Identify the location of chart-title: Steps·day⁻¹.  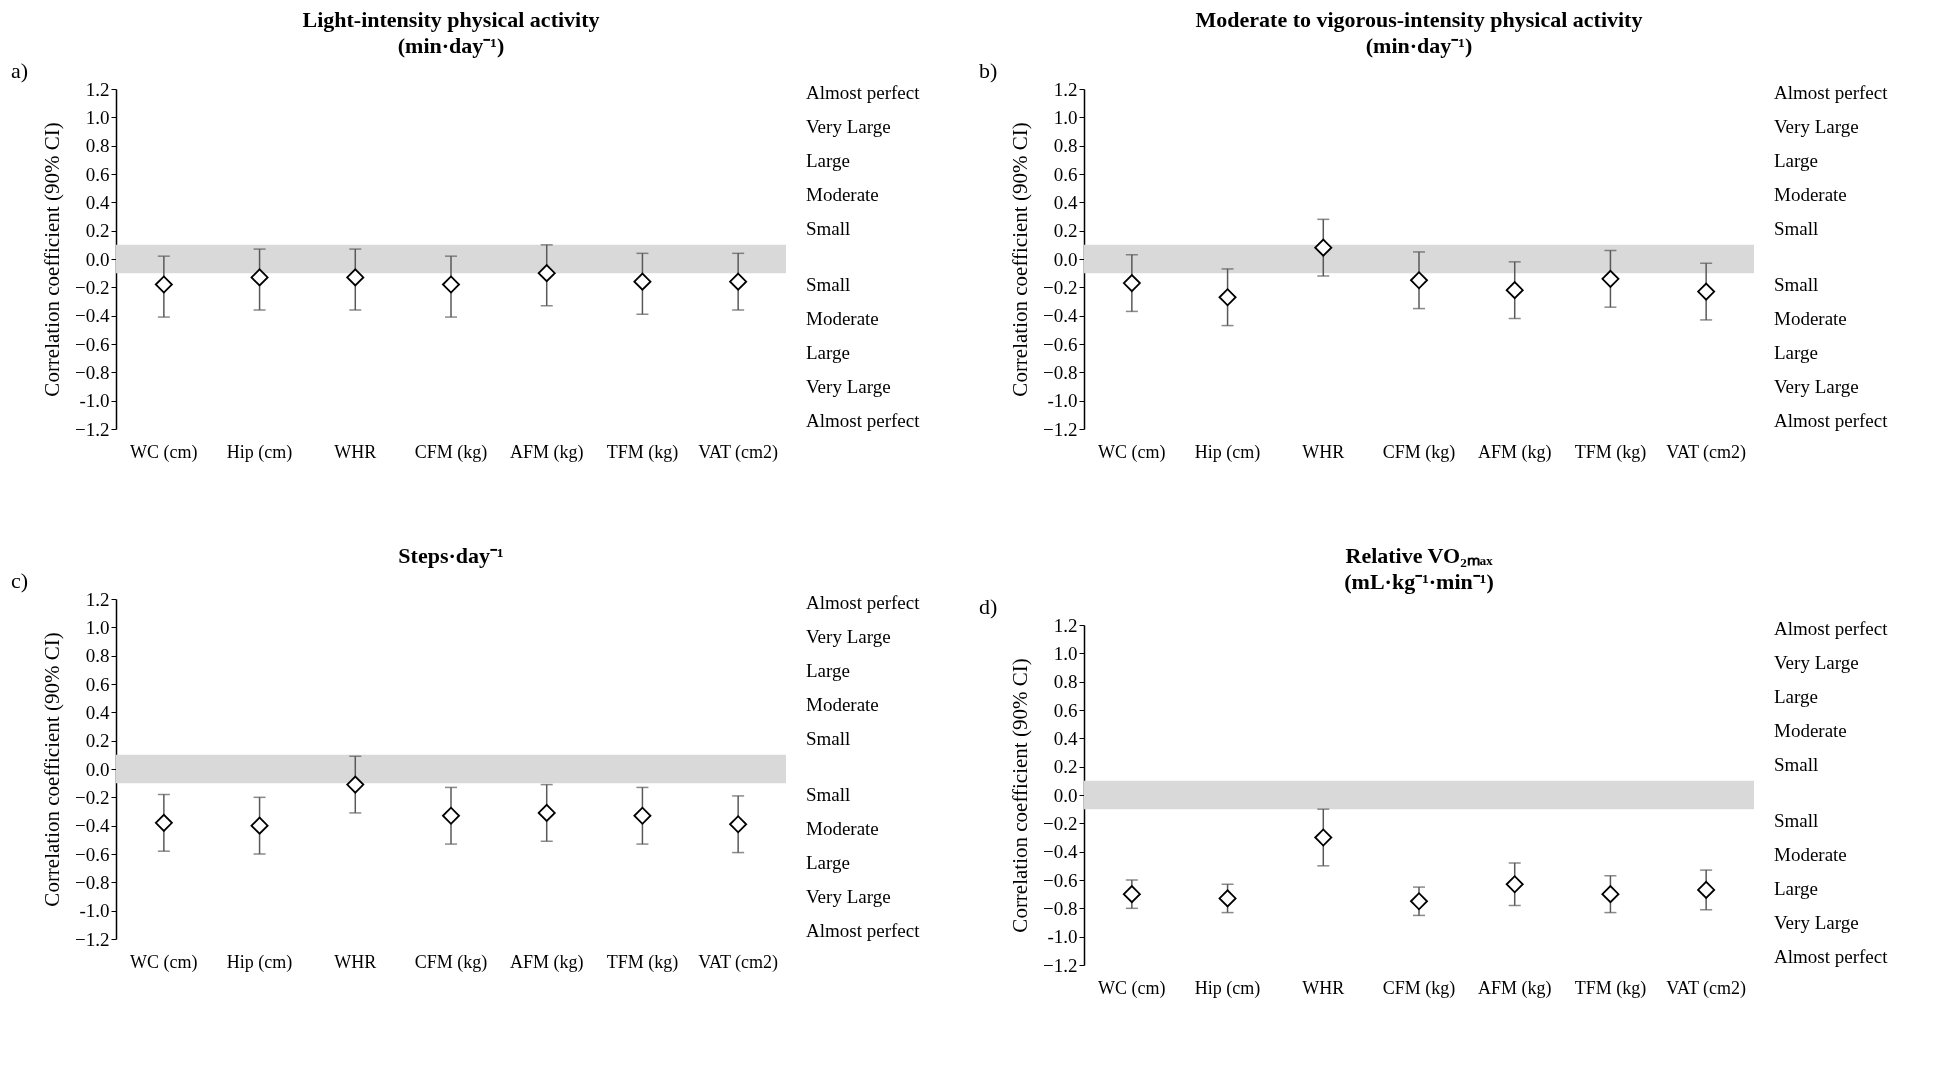
(451, 555).